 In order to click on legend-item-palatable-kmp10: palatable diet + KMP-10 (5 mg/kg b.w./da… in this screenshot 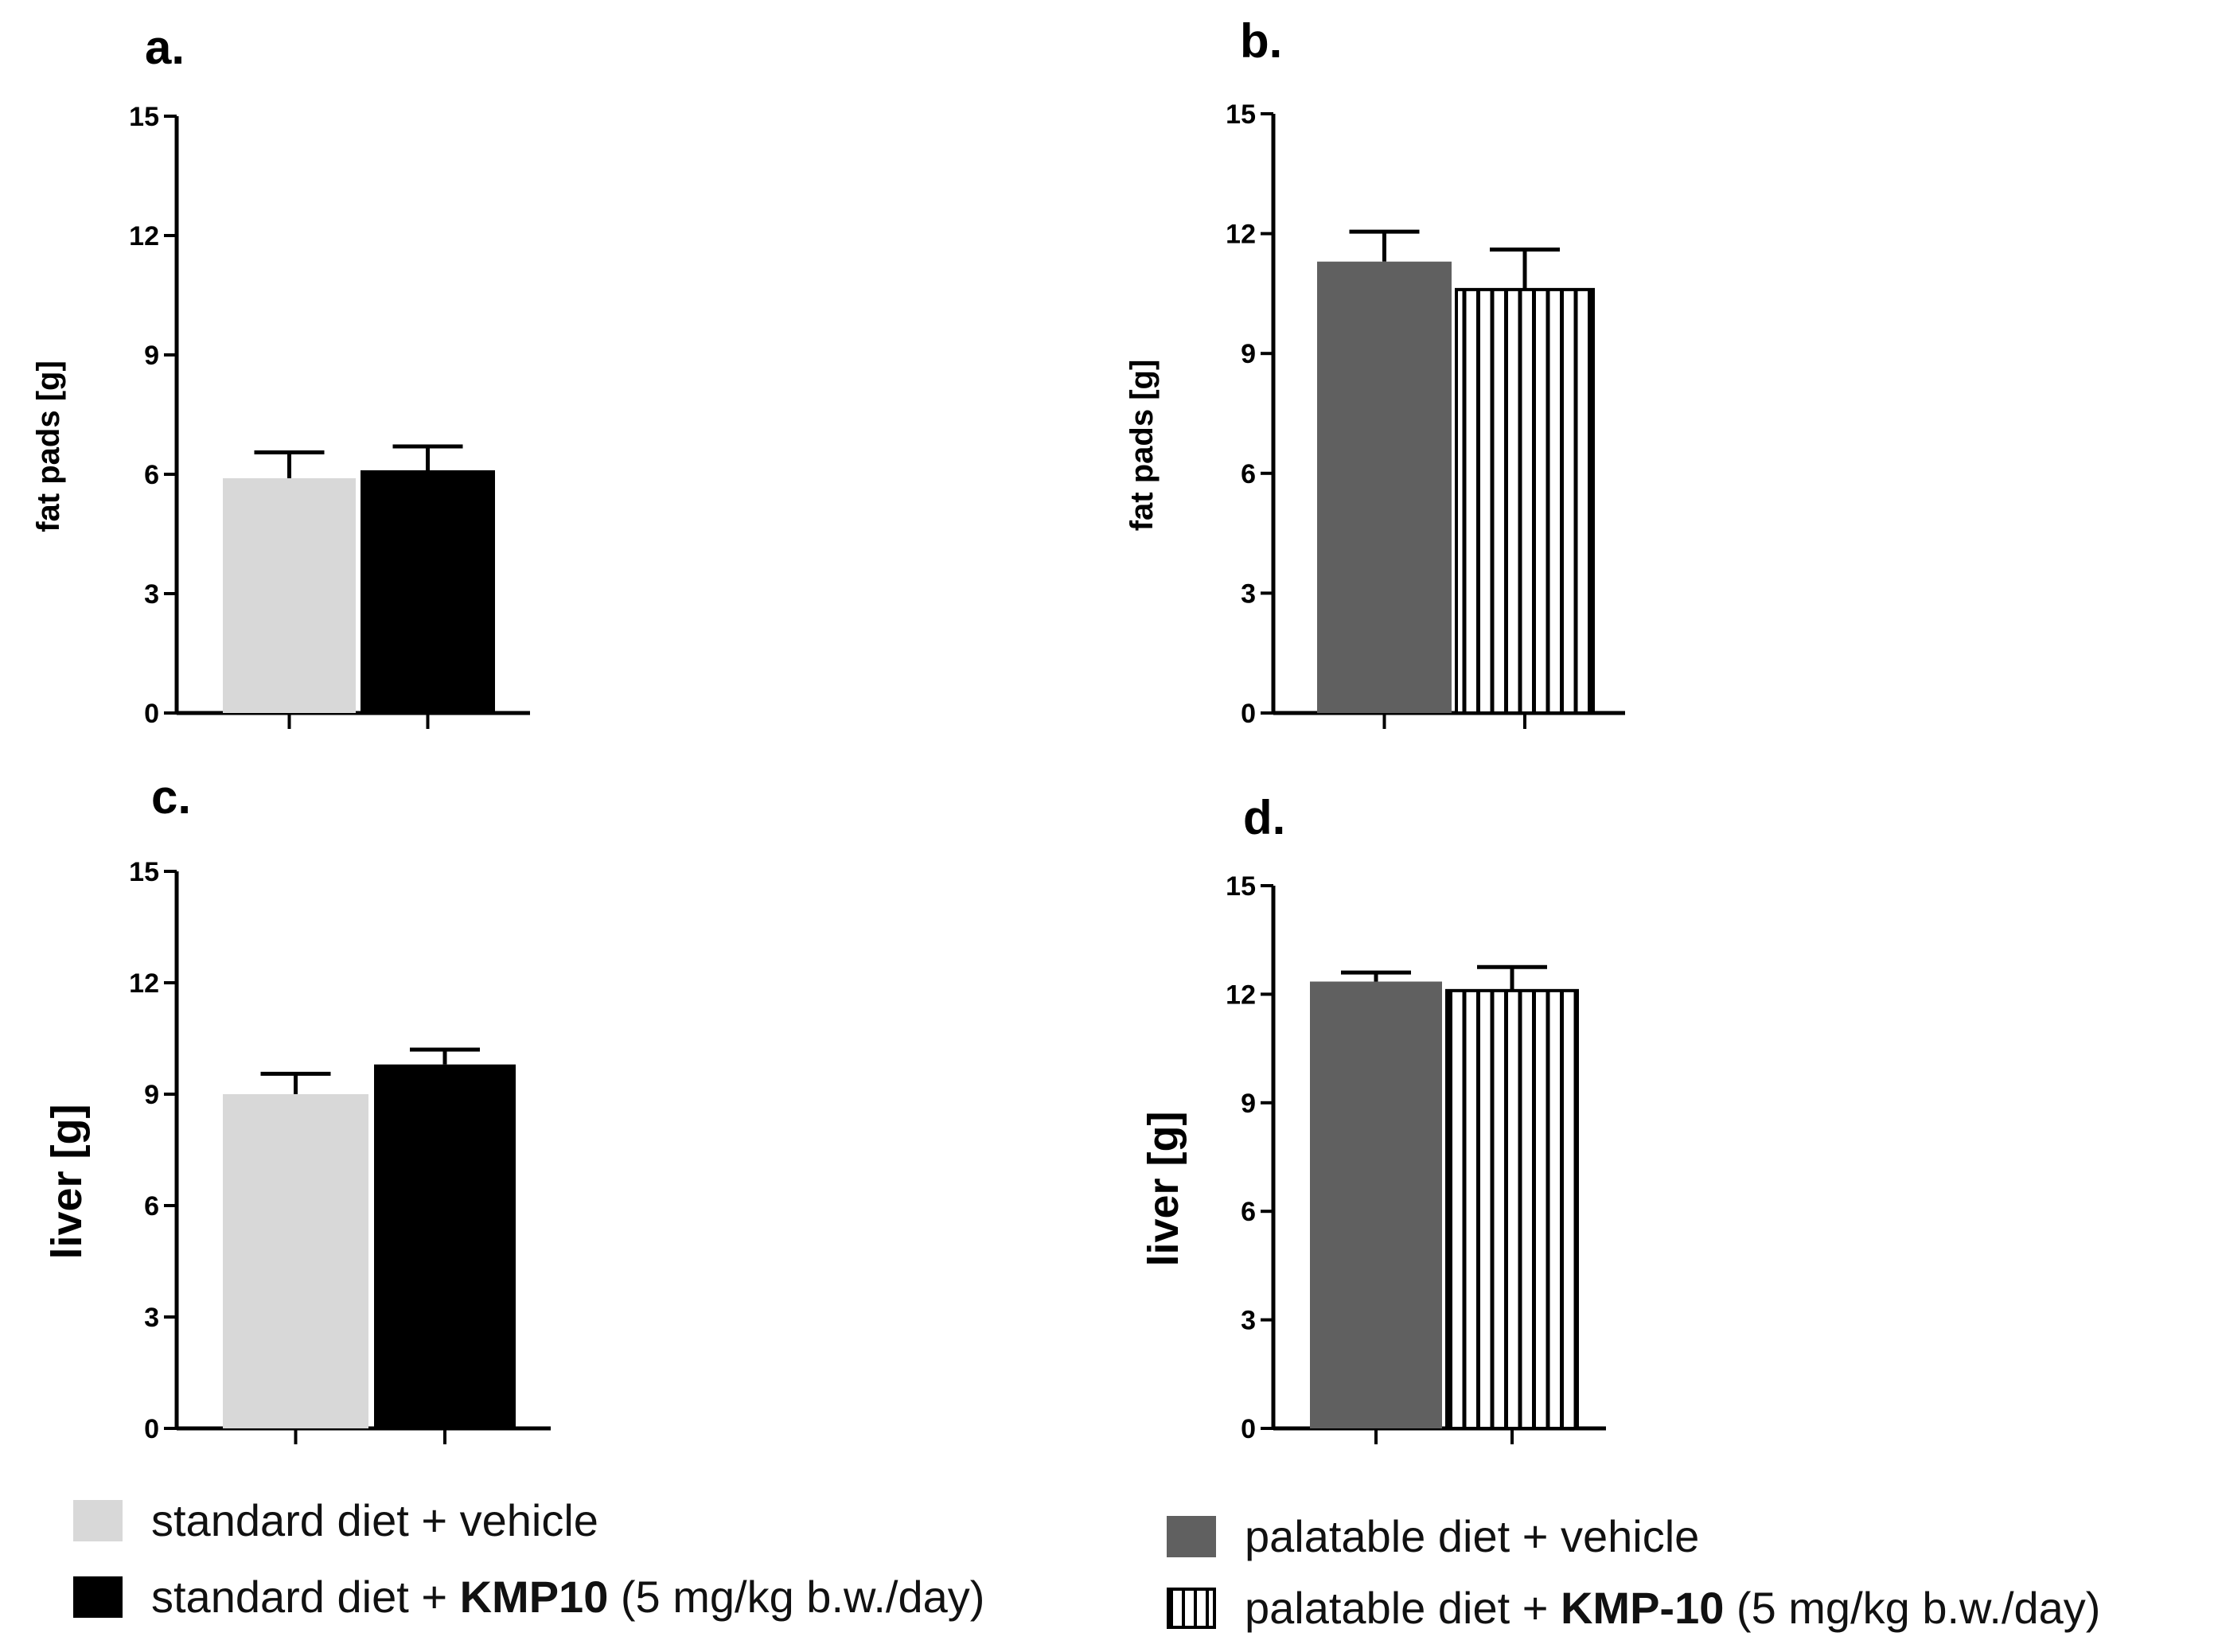, I will do `click(1633, 1608)`.